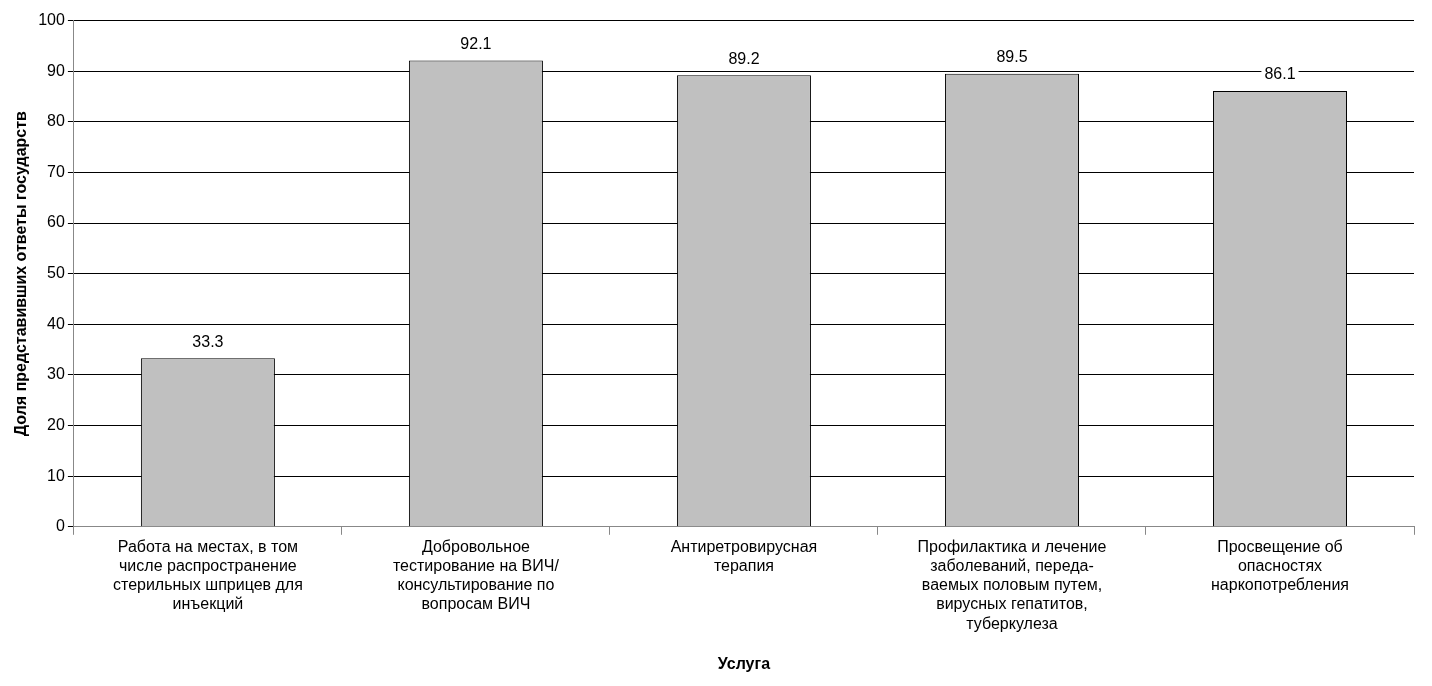 The width and height of the screenshot is (1432, 686). What do you see at coordinates (56, 171) in the screenshot?
I see `y-tick-label: 70` at bounding box center [56, 171].